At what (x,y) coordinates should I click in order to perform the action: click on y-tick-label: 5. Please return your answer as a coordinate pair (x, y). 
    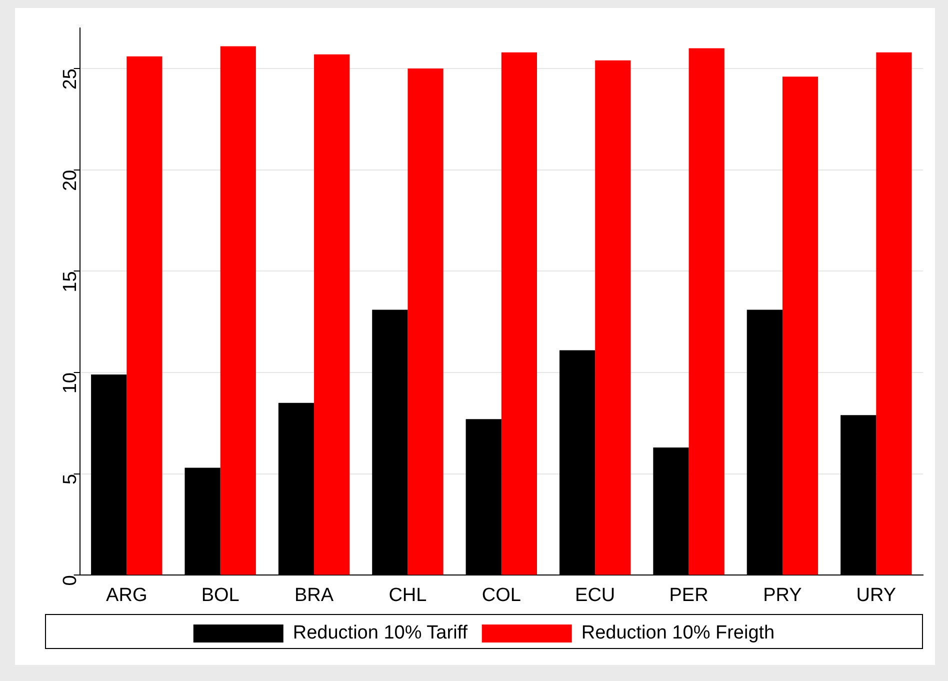
    Looking at the image, I should click on (71, 479).